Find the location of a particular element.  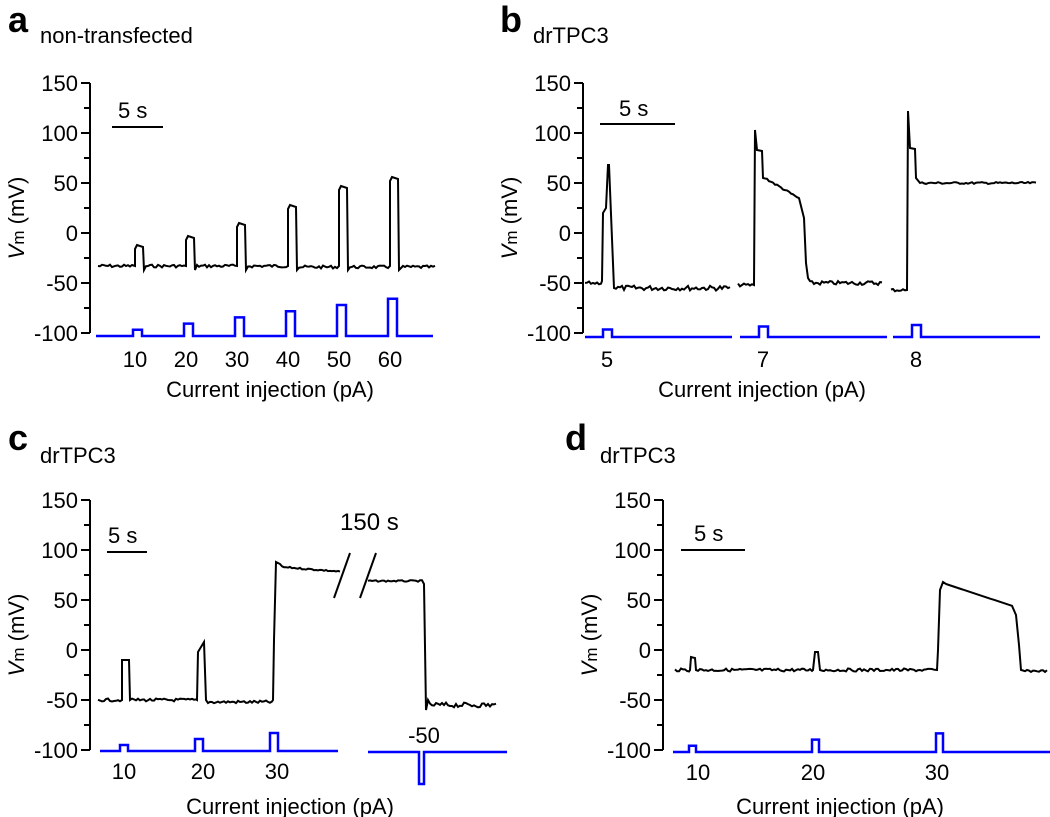

voltage-trace-post-break is located at coordinates (432, 645).